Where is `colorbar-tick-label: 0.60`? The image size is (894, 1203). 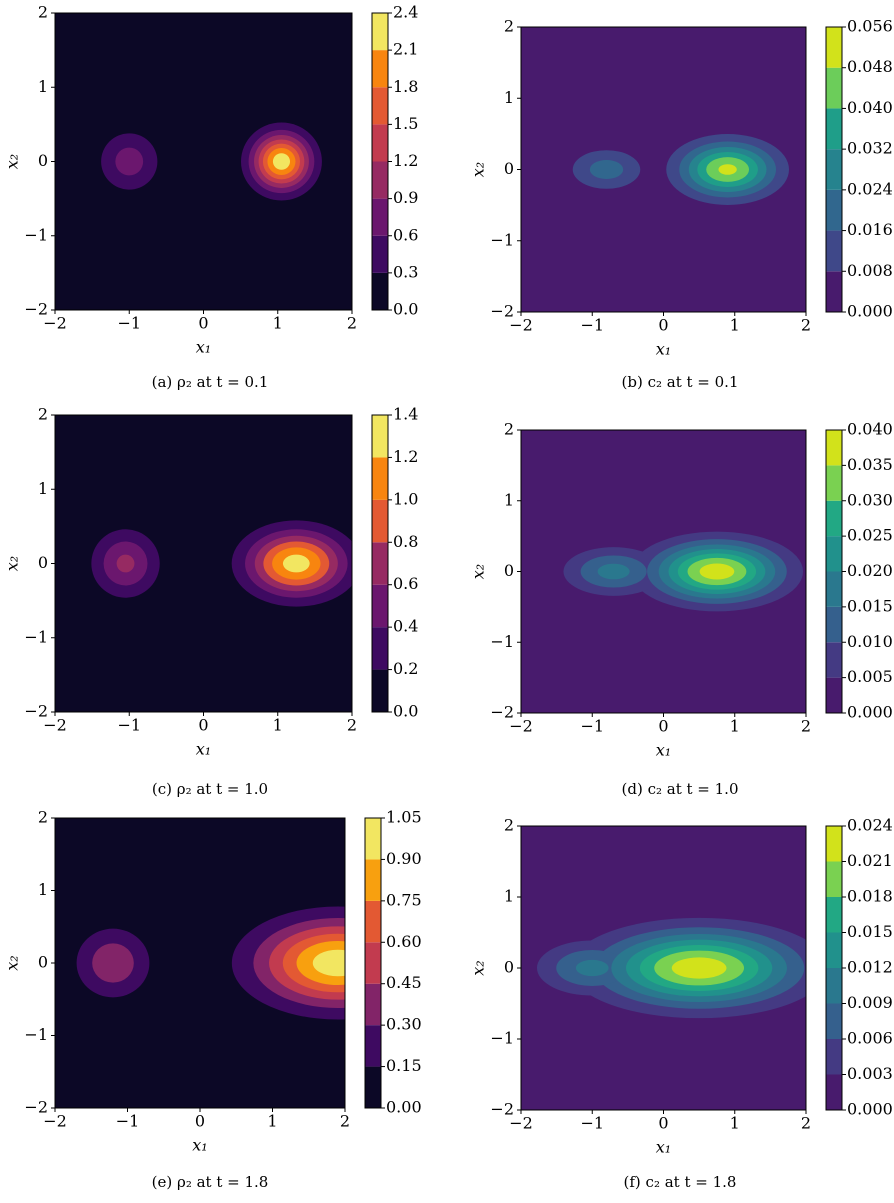
colorbar-tick-label: 0.60 is located at coordinates (404, 941).